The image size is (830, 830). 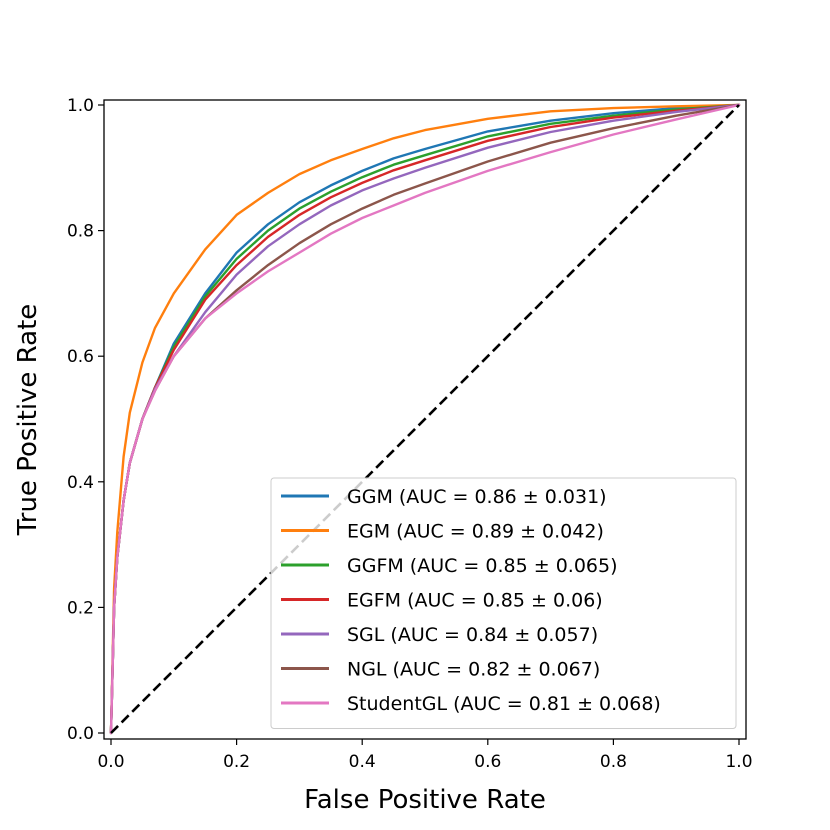 What do you see at coordinates (472, 635) in the screenshot?
I see `legend-label-sgl: SGL (AUC = 0.84 ± 0.057)` at bounding box center [472, 635].